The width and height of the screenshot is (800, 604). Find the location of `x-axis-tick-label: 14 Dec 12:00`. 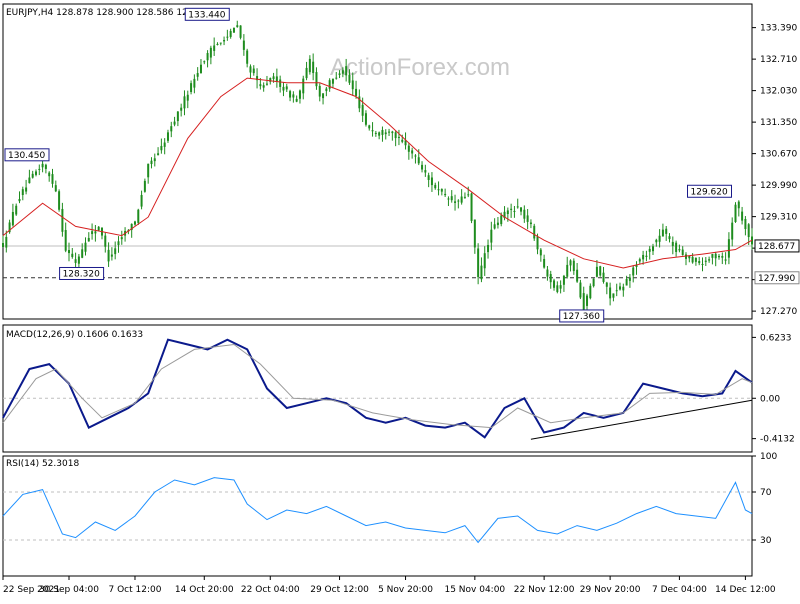

x-axis-tick-label: 14 Dec 12:00 is located at coordinates (745, 590).